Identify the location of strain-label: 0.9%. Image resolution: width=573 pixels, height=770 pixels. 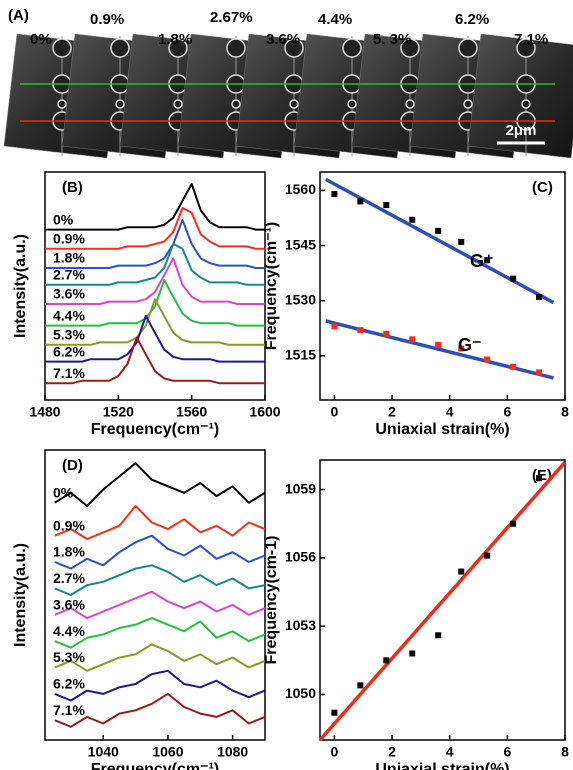
(107, 19).